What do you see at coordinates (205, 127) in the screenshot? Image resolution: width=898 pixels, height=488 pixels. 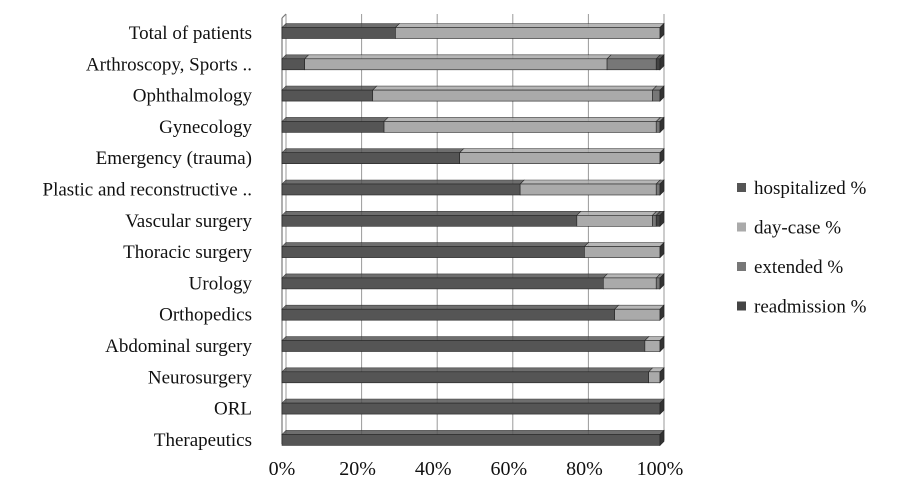 I see `category-label: Gynecology` at bounding box center [205, 127].